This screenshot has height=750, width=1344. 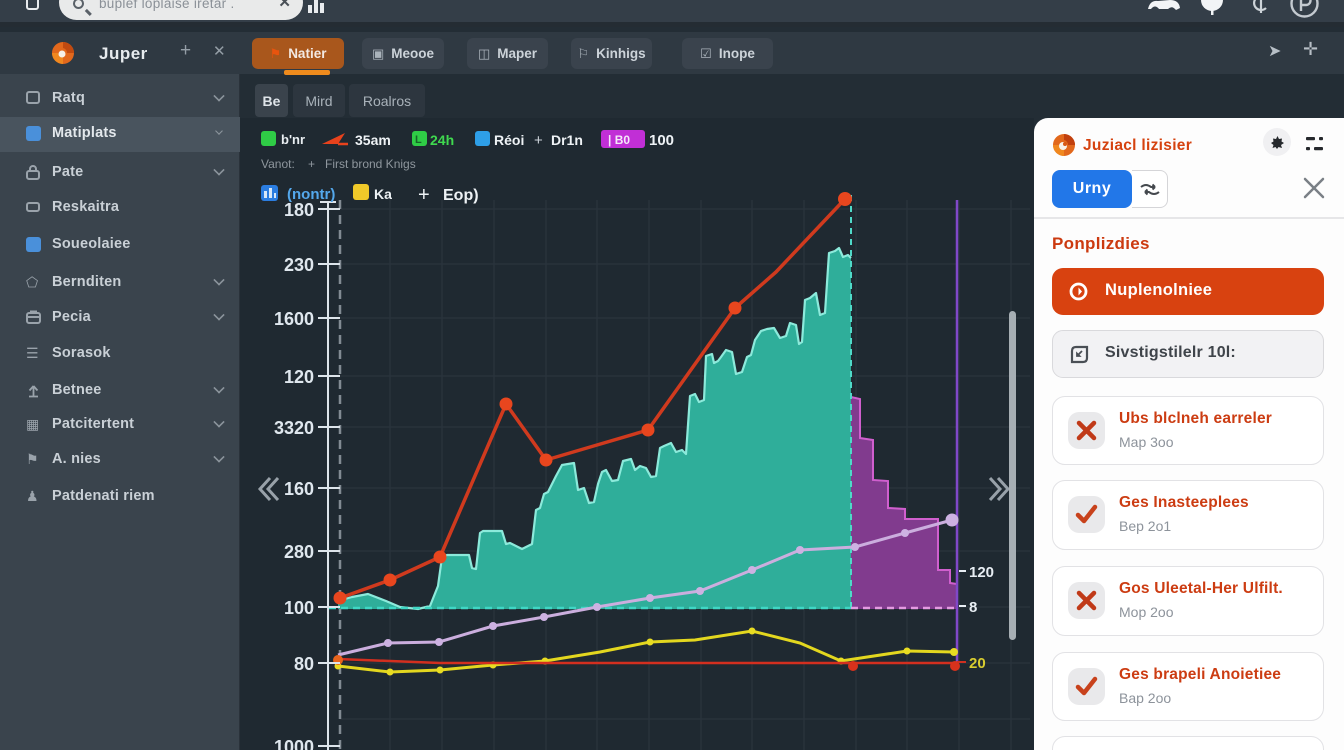 What do you see at coordinates (294, 428) in the screenshot?
I see `svg-text: 3320` at bounding box center [294, 428].